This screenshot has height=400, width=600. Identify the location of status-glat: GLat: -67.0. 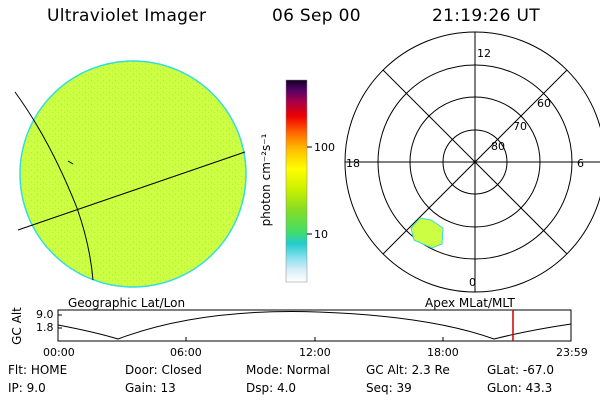
(520, 370).